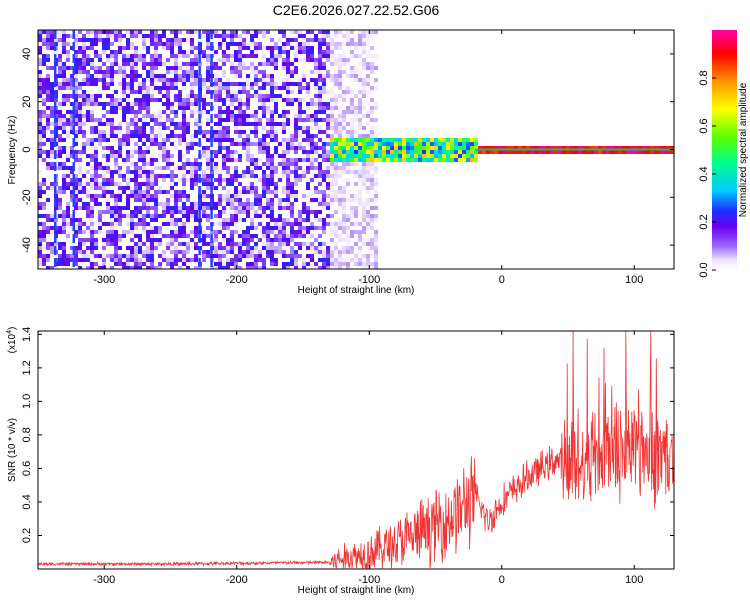 The width and height of the screenshot is (750, 600). Describe the element at coordinates (27, 102) in the screenshot. I see `spectrogram-y-tick-label: 20` at that location.